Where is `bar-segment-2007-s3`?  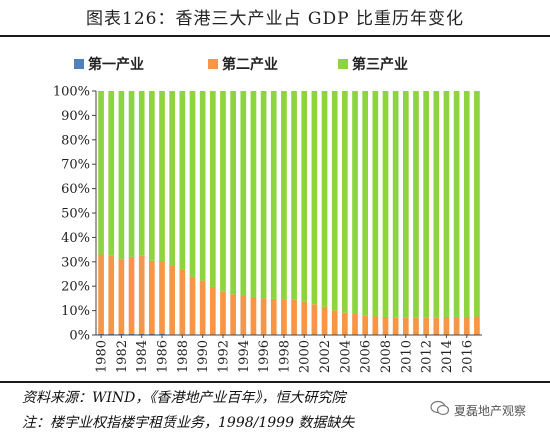
bar-segment-2007-s3 is located at coordinates (375, 204).